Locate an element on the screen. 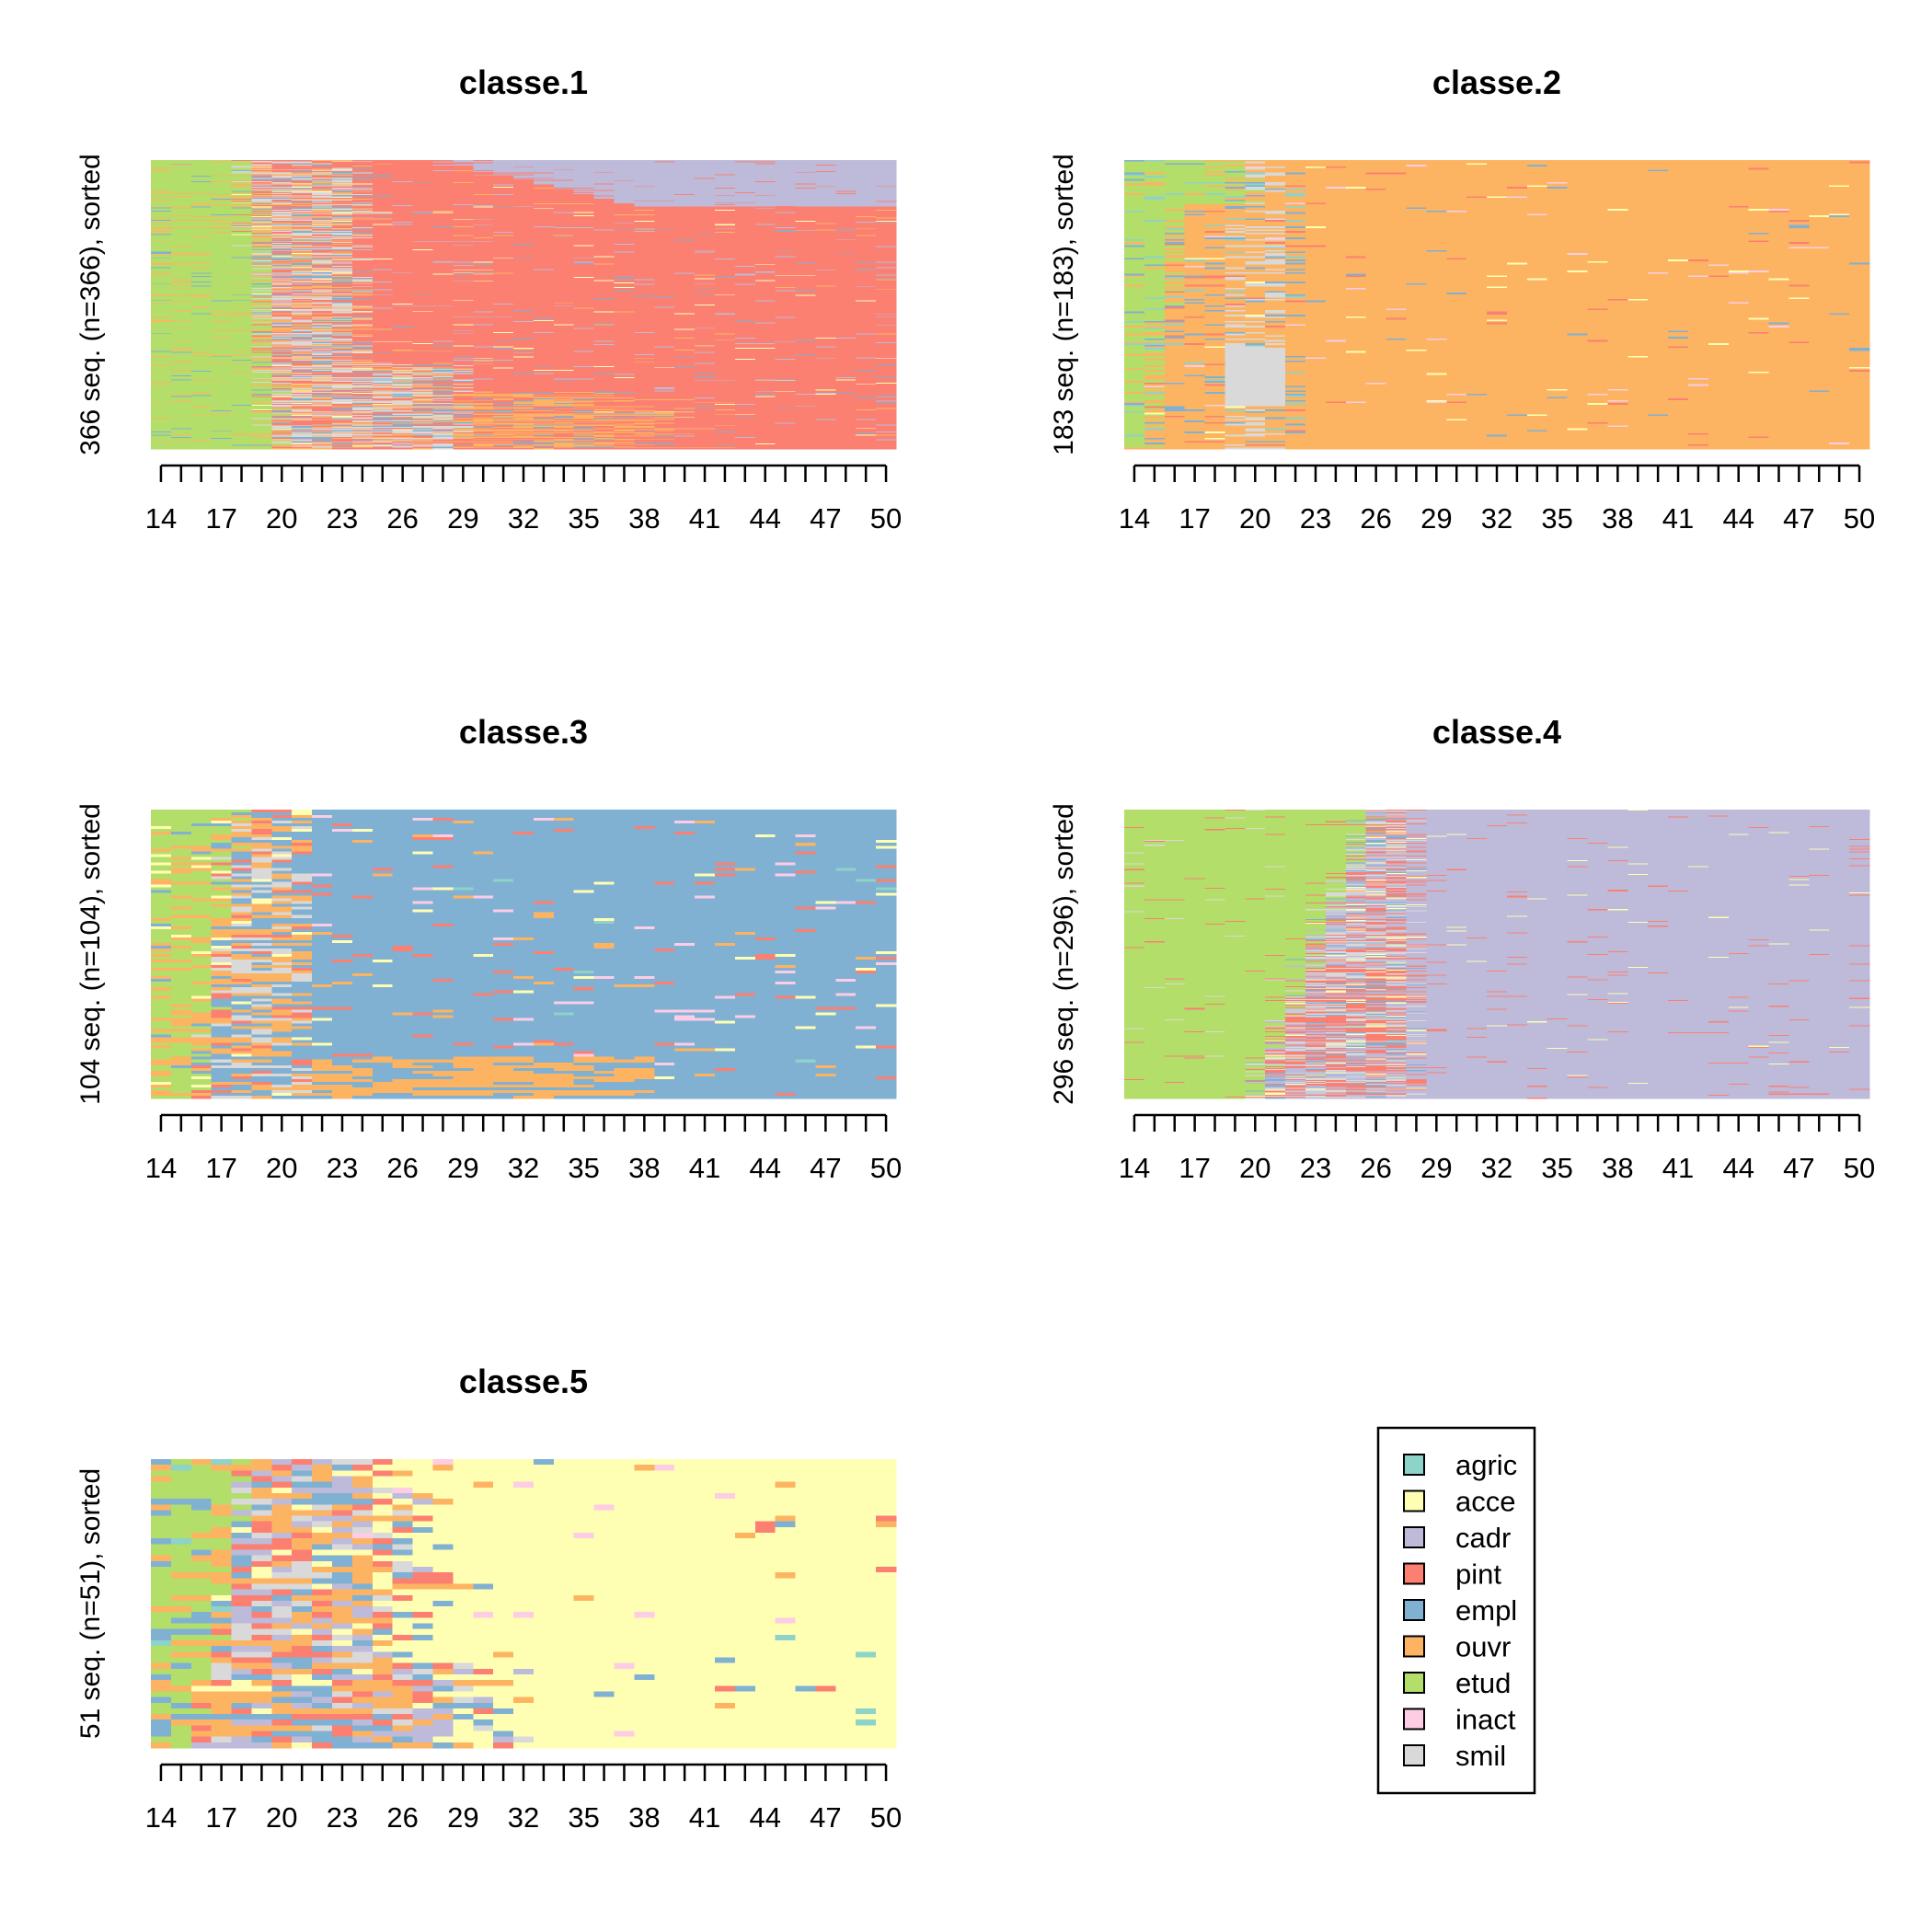  seq-segment-inact is located at coordinates (1578, 254).